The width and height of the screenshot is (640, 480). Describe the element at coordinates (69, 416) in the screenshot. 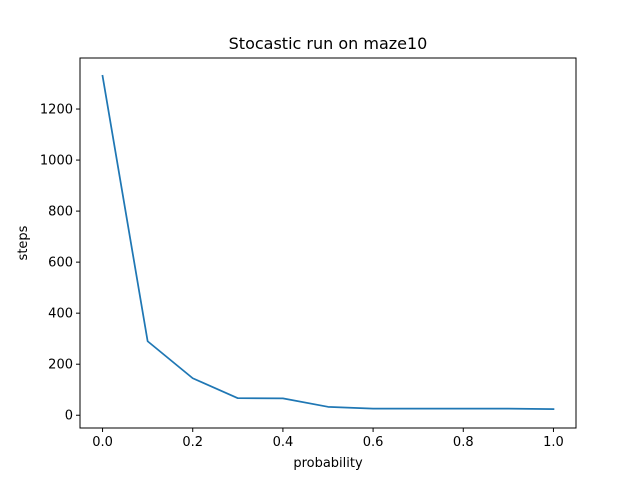

I see `y-tick-label: 0` at that location.